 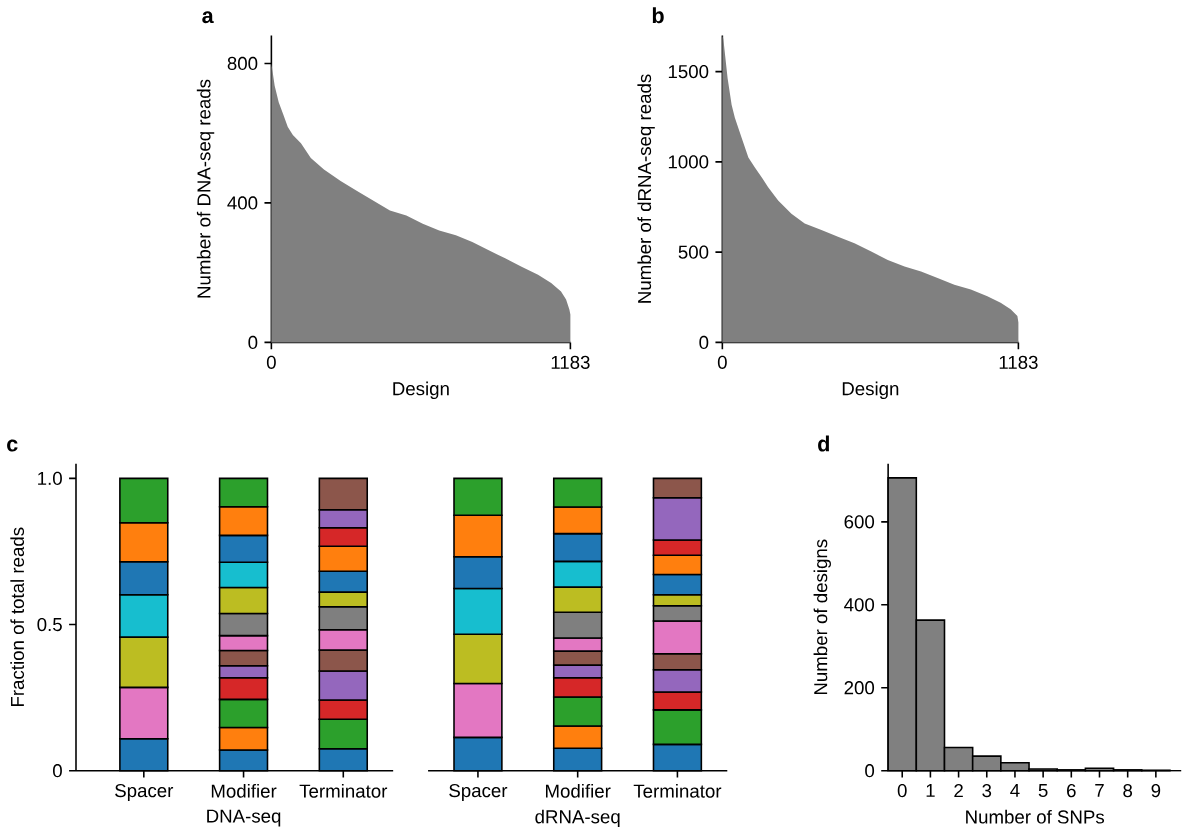 I want to click on x-tick-label: 2, so click(x=958, y=791).